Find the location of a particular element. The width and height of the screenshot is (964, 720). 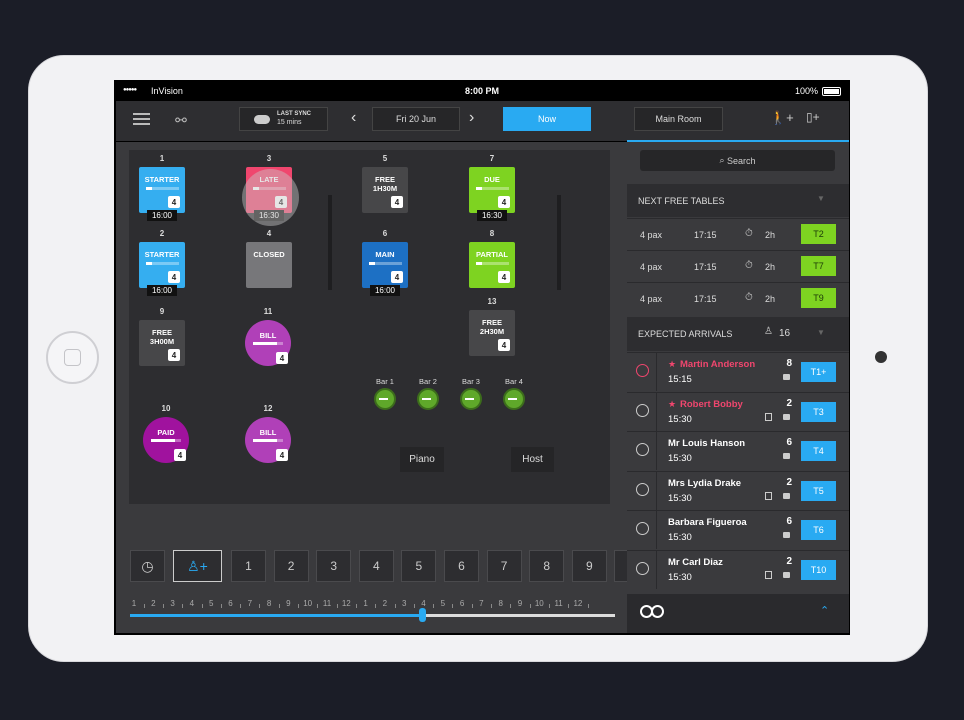

sync-box is located at coordinates (283, 119).